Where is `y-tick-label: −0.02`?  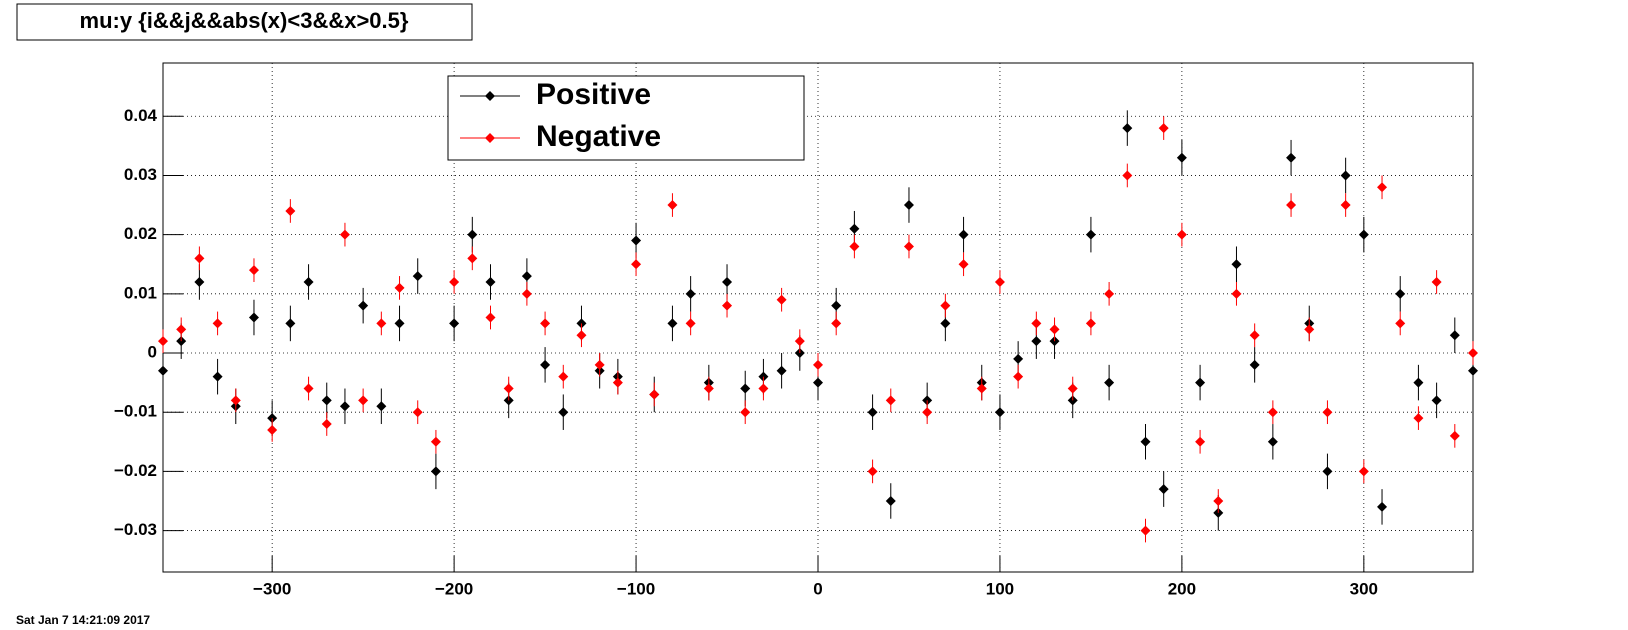 y-tick-label: −0.02 is located at coordinates (135, 470).